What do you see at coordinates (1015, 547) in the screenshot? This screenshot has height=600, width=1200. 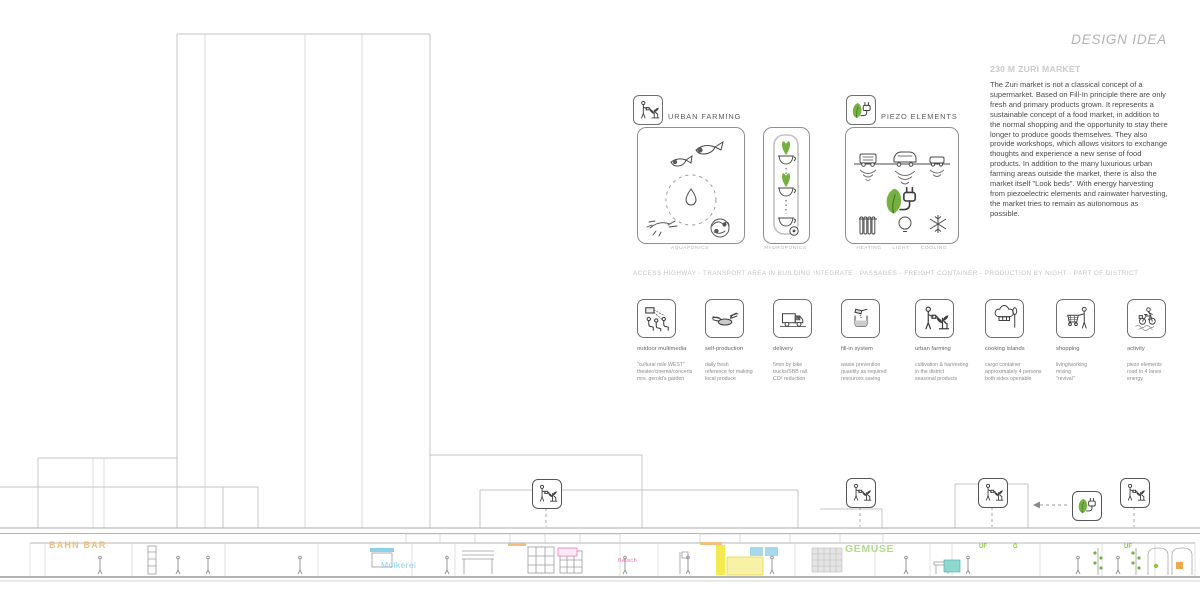 I see `strip-label-g: G` at bounding box center [1015, 547].